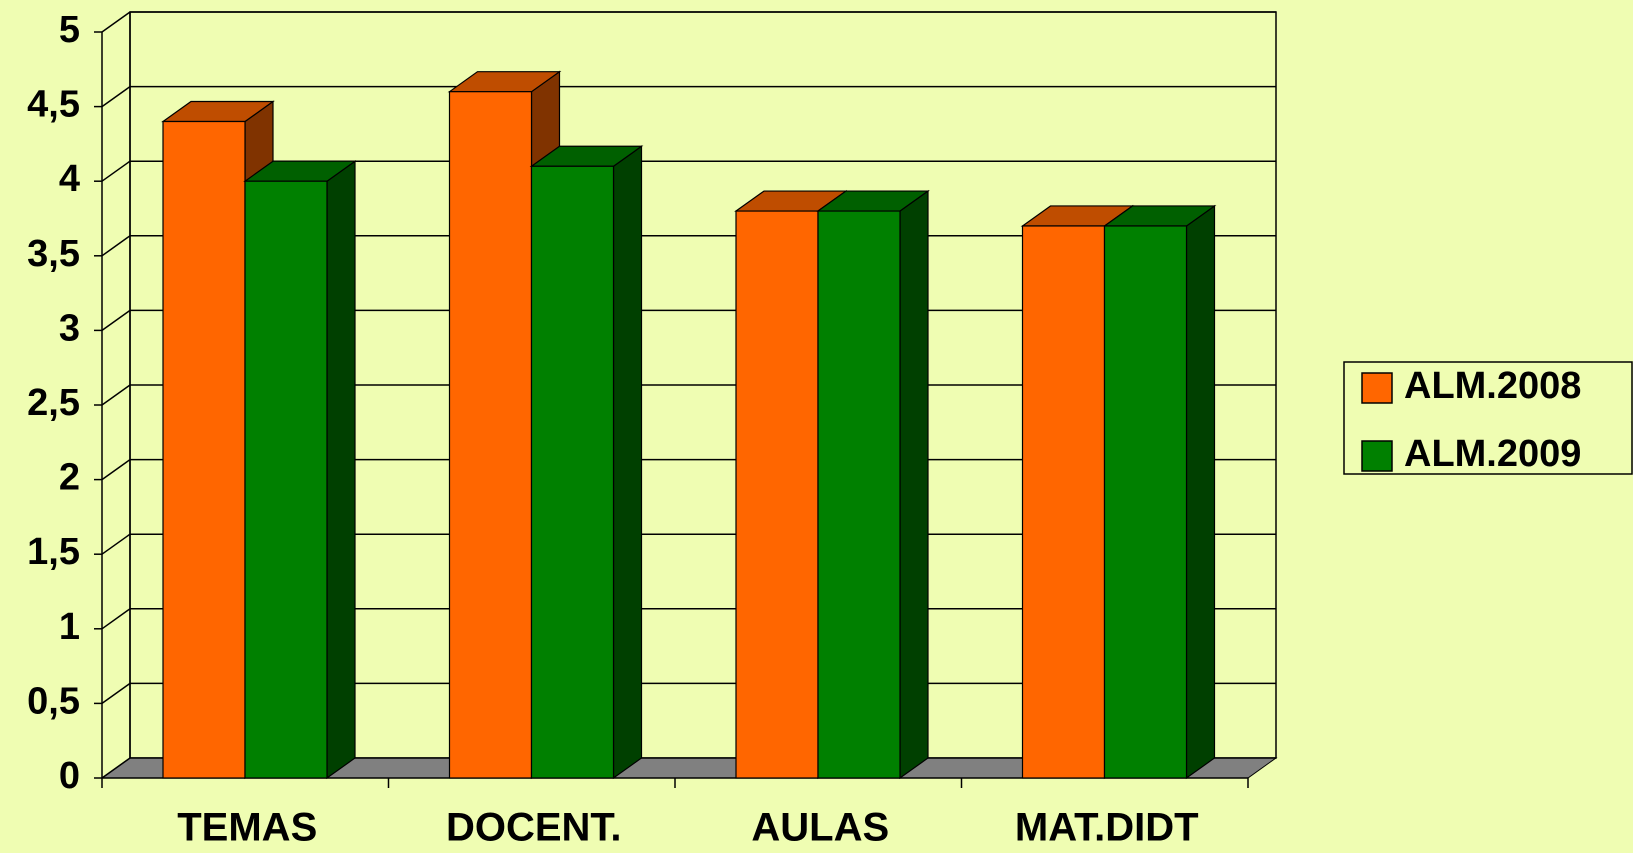  What do you see at coordinates (247, 828) in the screenshot?
I see `x-tick-label: TEMAS` at bounding box center [247, 828].